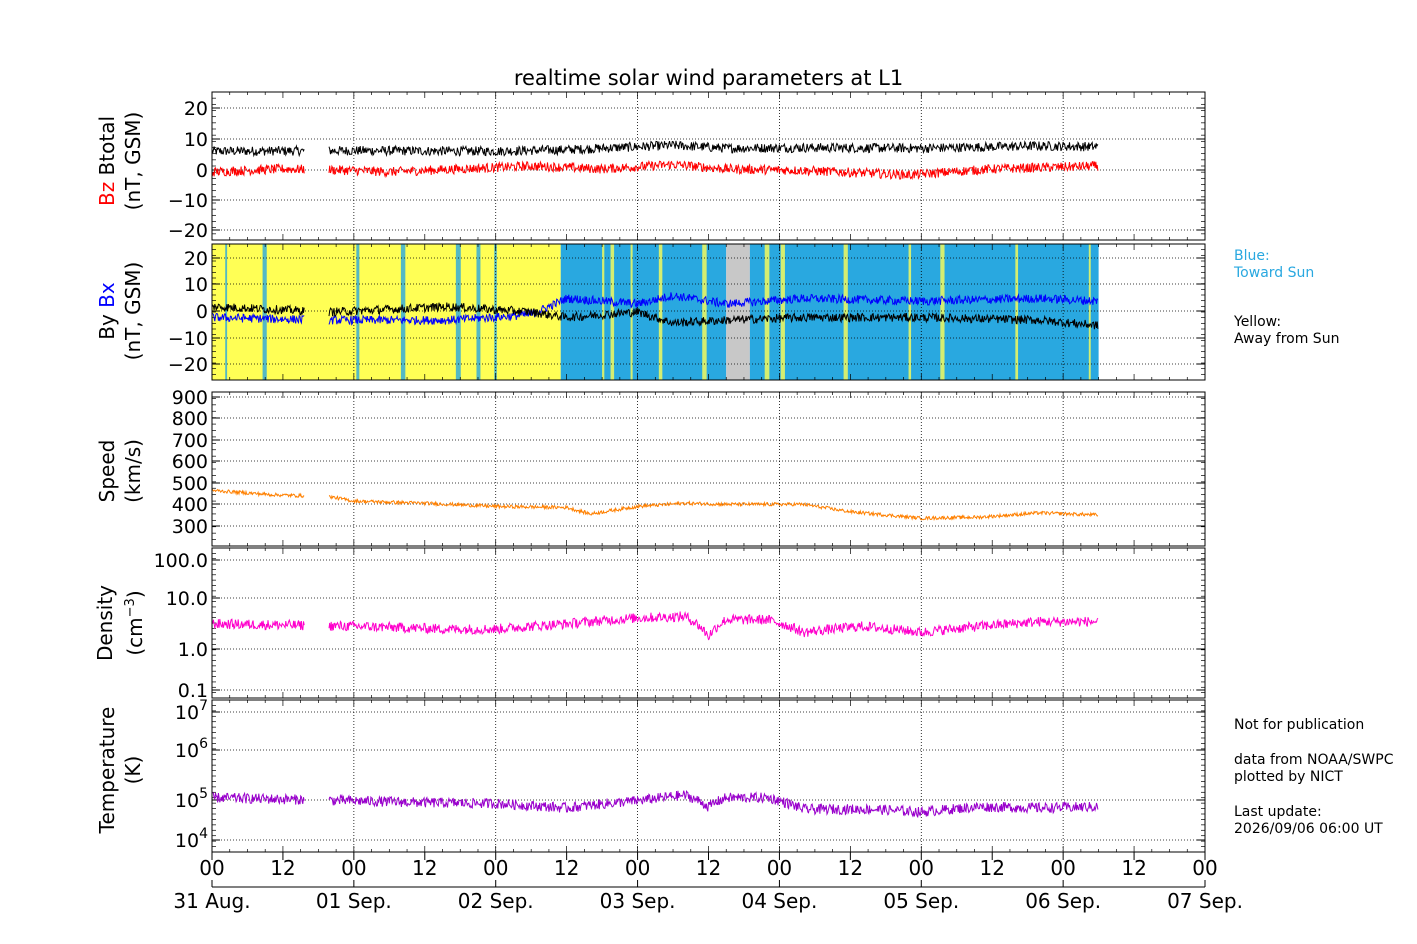 Image resolution: width=1417 pixels, height=944 pixels. Describe the element at coordinates (120, 623) in the screenshot. I see `density-y-label: Density (cm−3)` at that location.